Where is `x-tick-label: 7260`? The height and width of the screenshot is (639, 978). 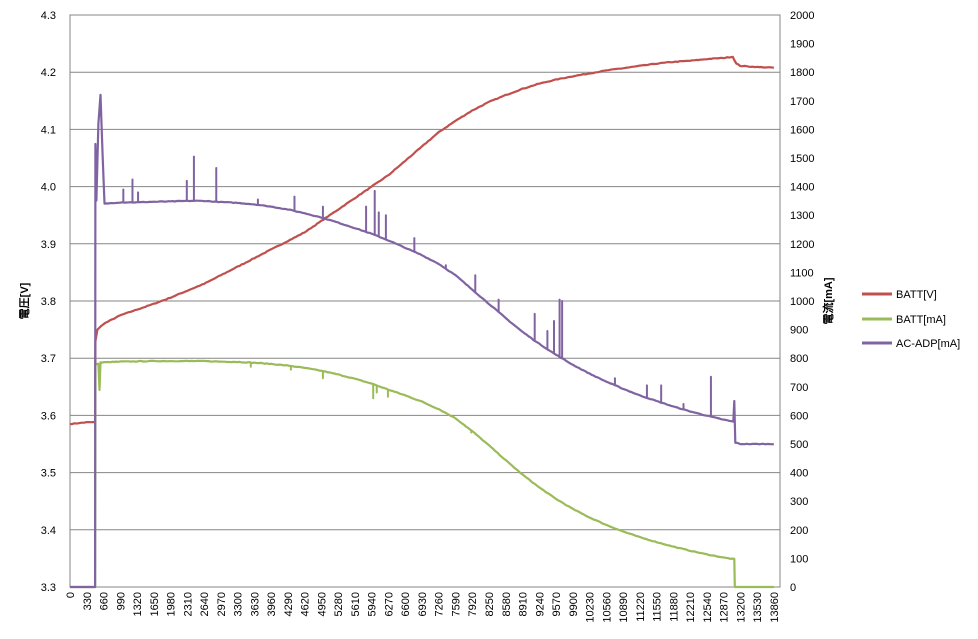 x-tick-label: 7260 is located at coordinates (440, 604).